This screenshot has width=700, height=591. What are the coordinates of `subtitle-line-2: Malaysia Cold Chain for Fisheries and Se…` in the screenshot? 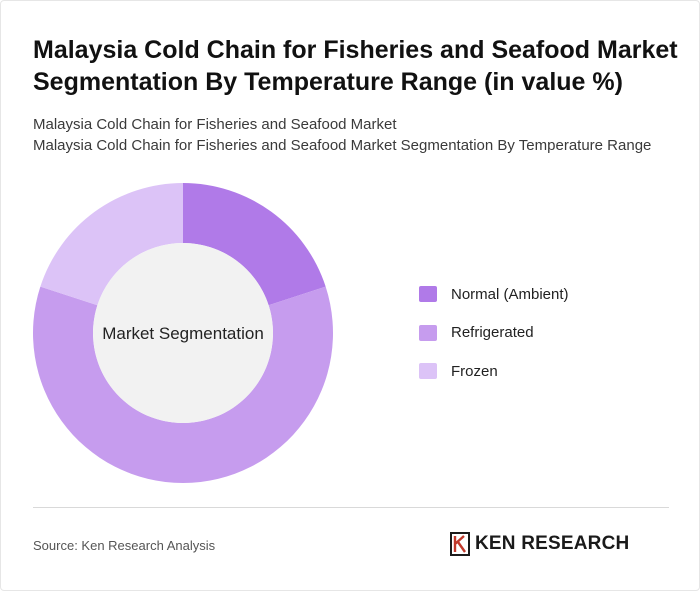 It's located at (342, 145).